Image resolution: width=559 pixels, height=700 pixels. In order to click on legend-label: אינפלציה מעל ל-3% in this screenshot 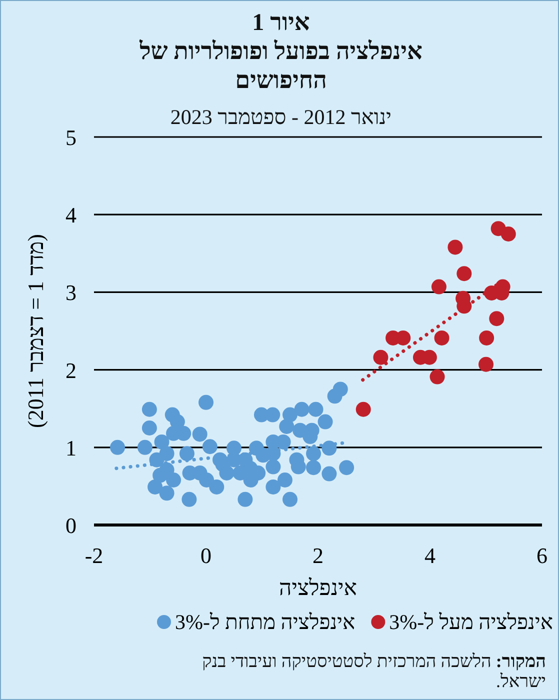, I will do `click(471, 622)`.